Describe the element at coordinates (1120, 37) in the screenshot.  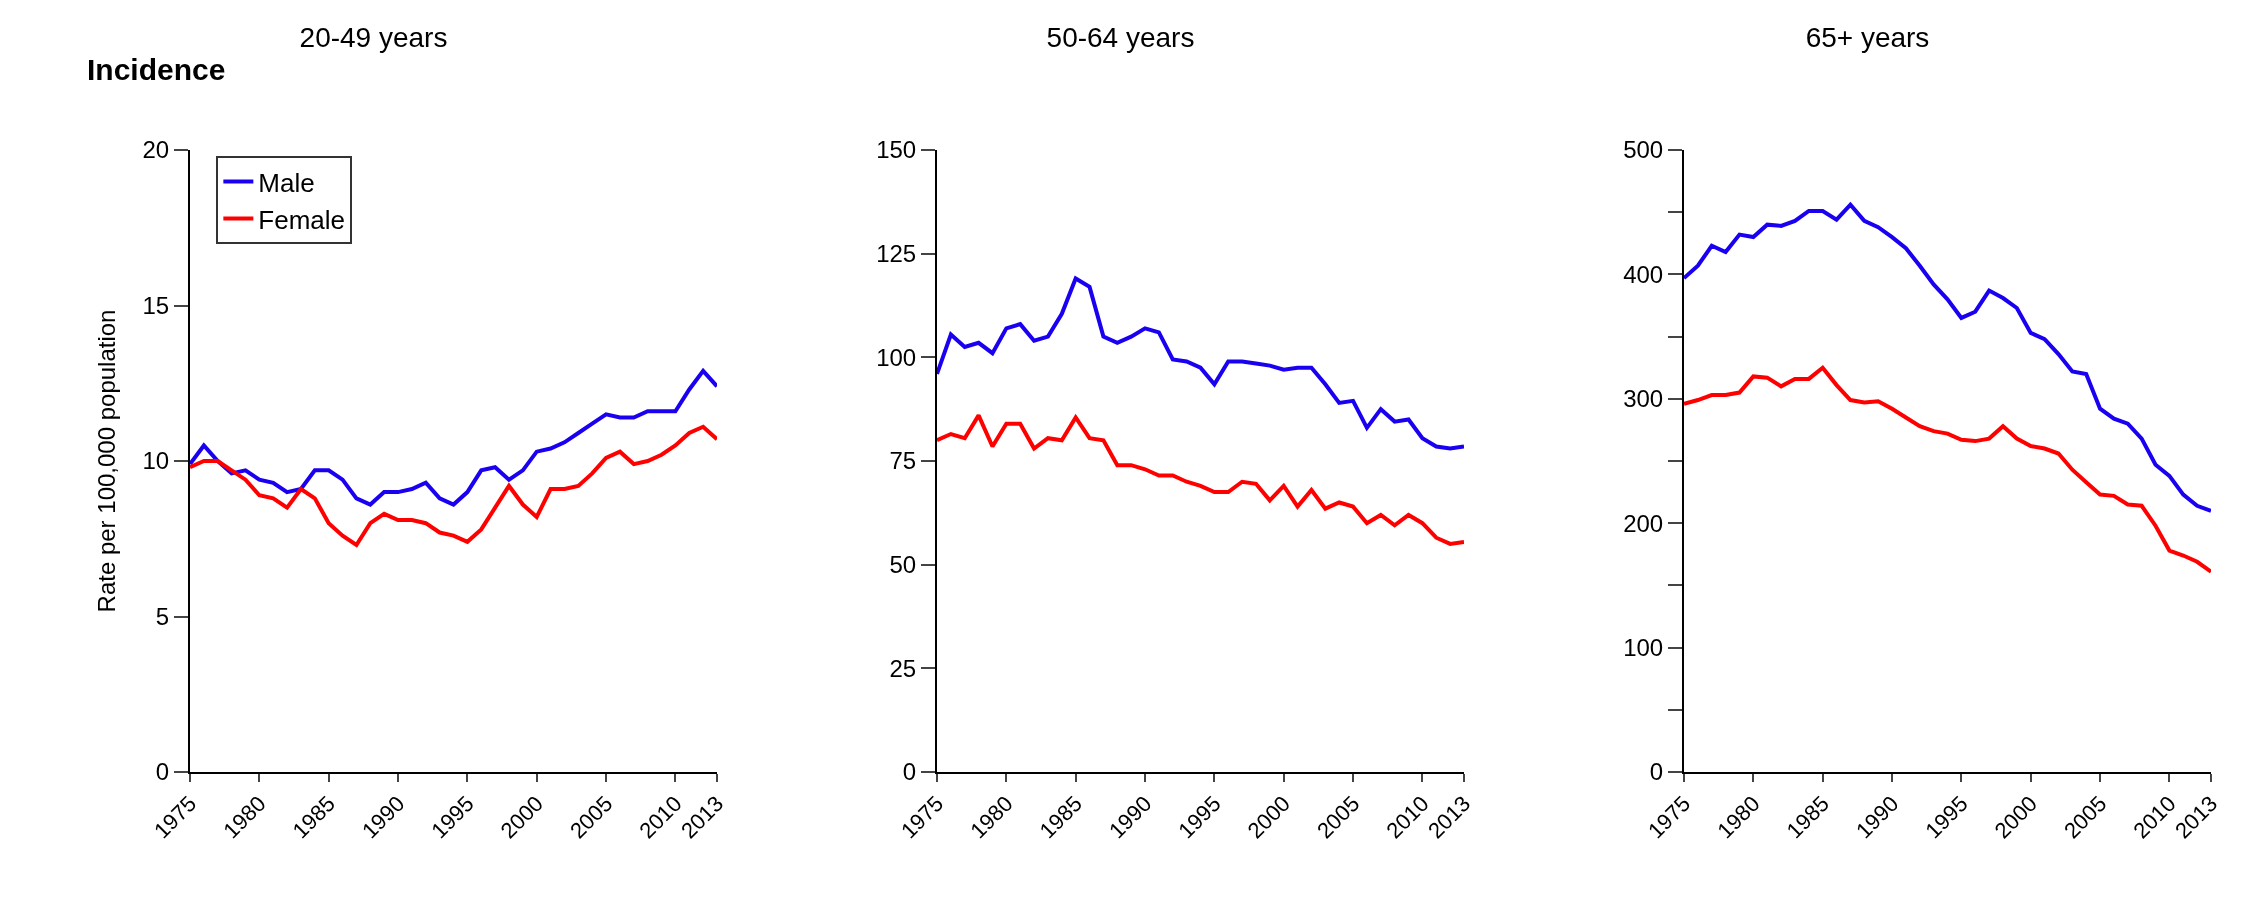
I see `chart-title: 50-64 years` at that location.